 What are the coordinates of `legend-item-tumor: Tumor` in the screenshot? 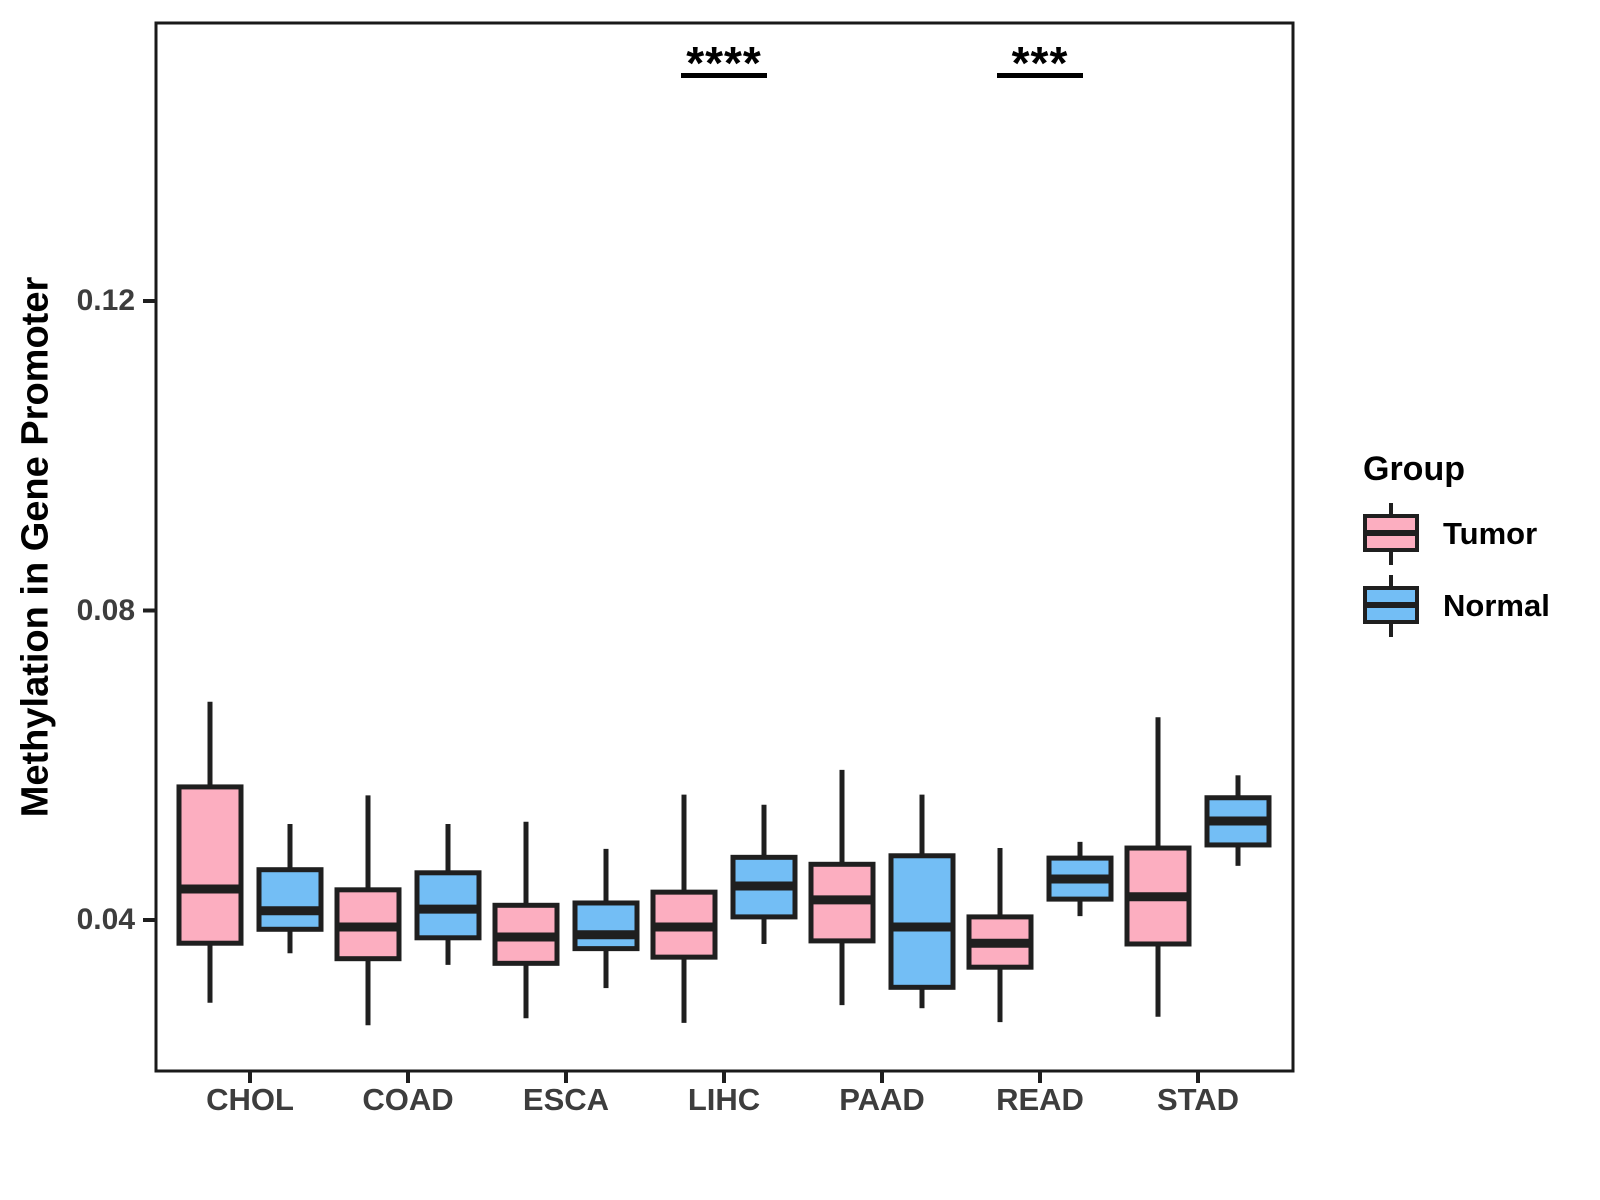 It's located at (1456, 534).